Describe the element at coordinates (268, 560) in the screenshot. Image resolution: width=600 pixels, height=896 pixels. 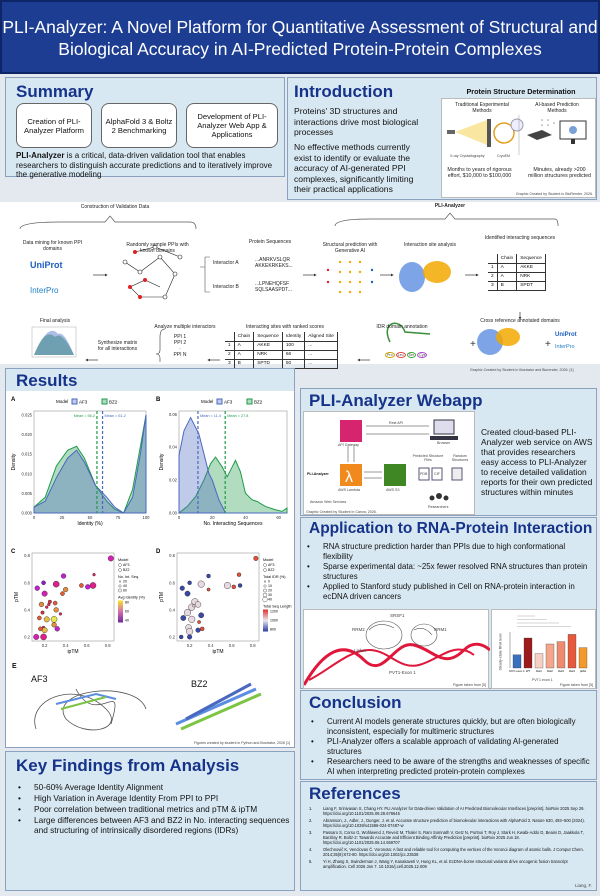
I see `legend-model-title: Model` at that location.